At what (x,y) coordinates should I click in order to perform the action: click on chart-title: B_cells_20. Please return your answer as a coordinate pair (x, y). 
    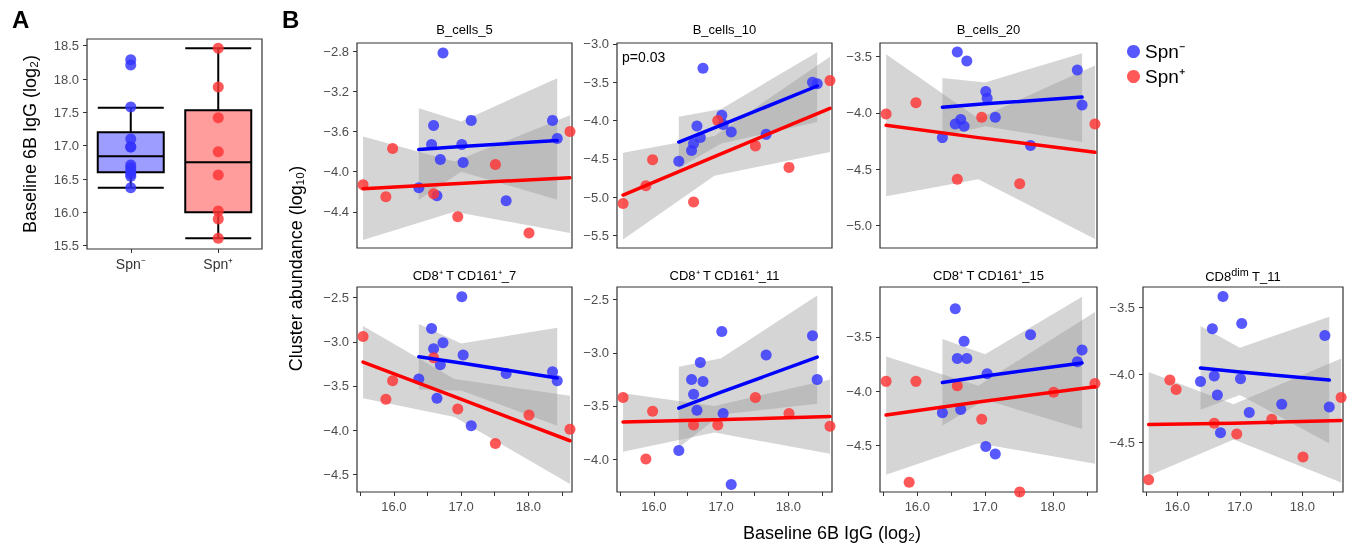
    Looking at the image, I should click on (988, 29).